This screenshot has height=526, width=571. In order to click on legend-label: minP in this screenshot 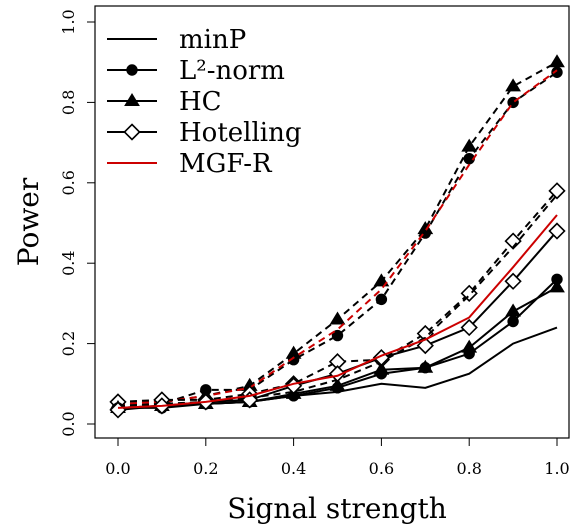, I will do `click(212, 40)`.